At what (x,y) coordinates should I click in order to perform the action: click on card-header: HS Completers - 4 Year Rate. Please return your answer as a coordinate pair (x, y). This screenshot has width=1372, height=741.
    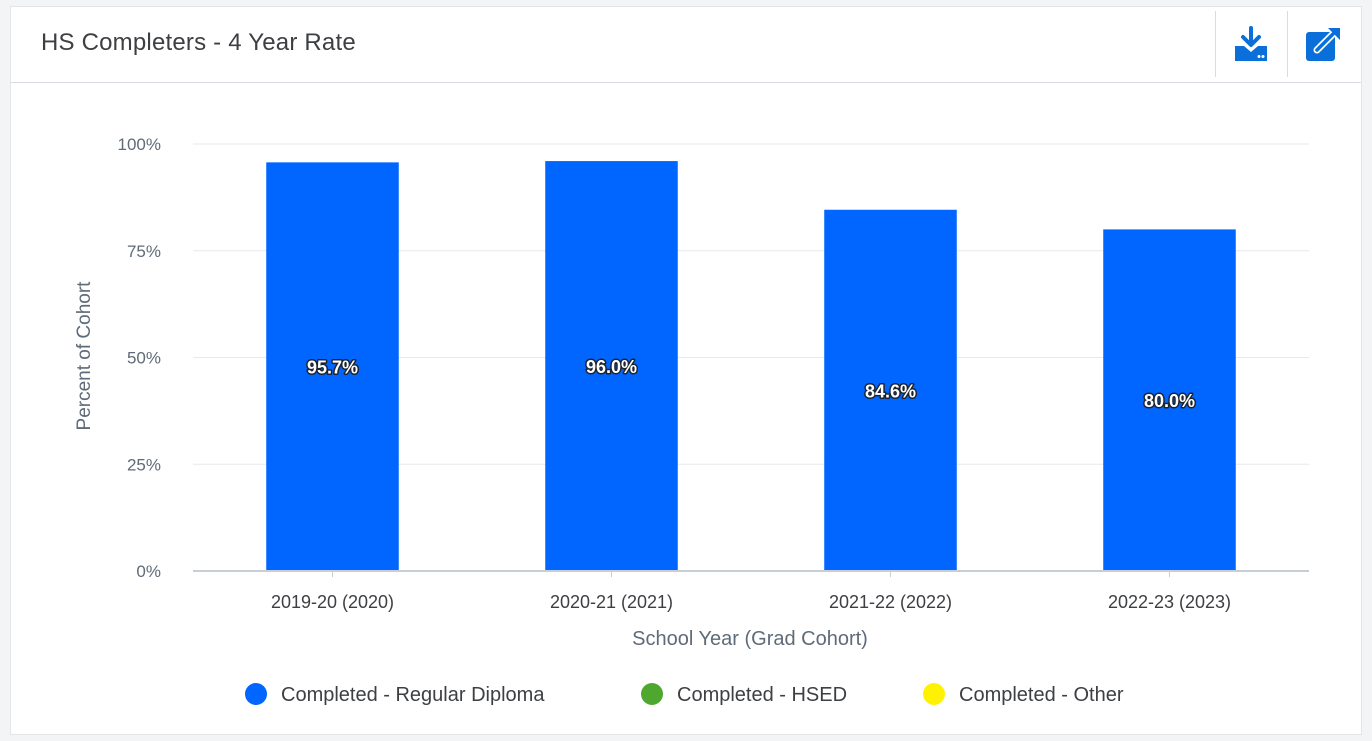
    Looking at the image, I should click on (686, 45).